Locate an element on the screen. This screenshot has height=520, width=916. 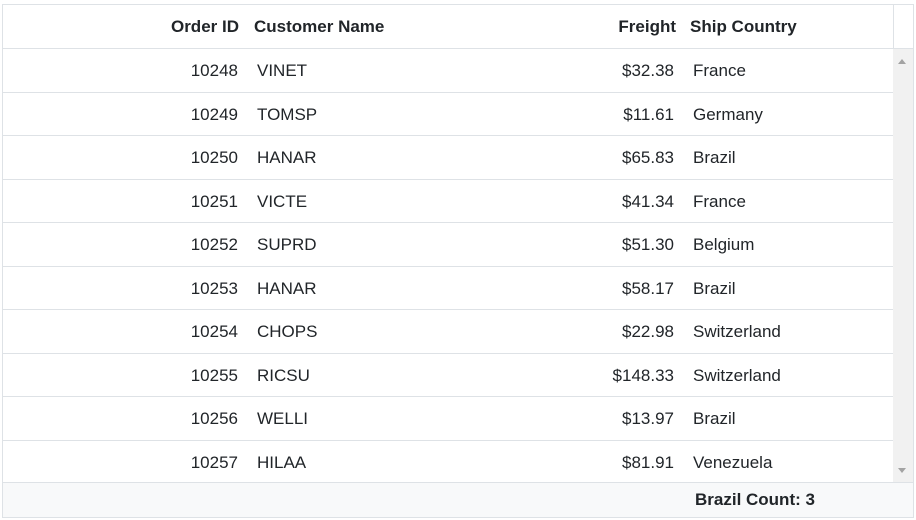
table-row: 10253 HANAR $58.17 Brazil is located at coordinates (448, 288).